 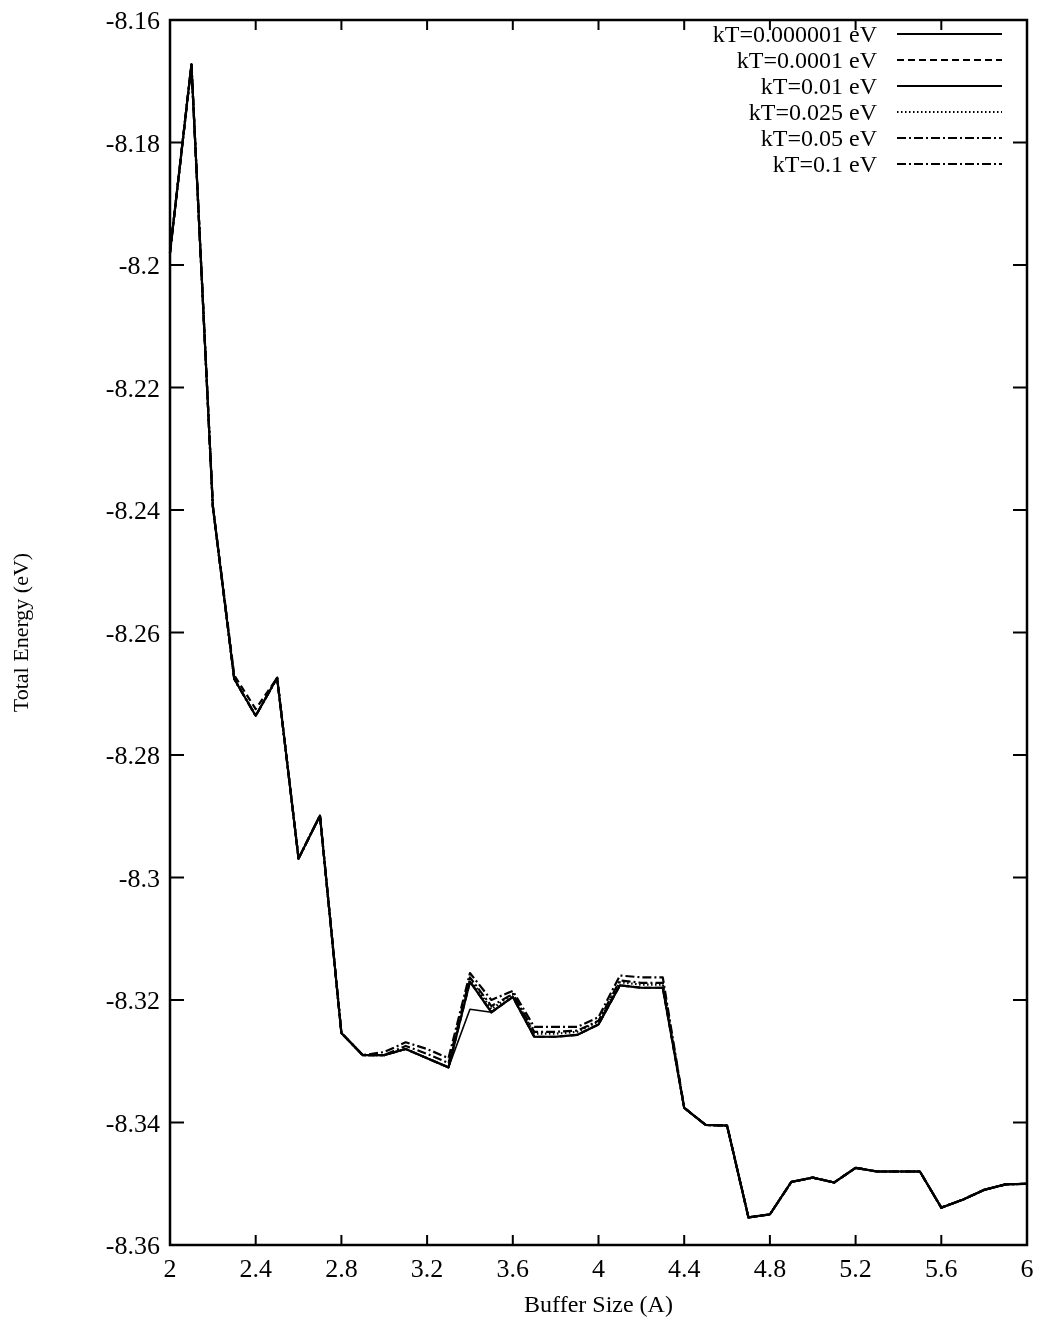 What do you see at coordinates (819, 138) in the screenshot?
I see `legend-label: kT=0.05 eV` at bounding box center [819, 138].